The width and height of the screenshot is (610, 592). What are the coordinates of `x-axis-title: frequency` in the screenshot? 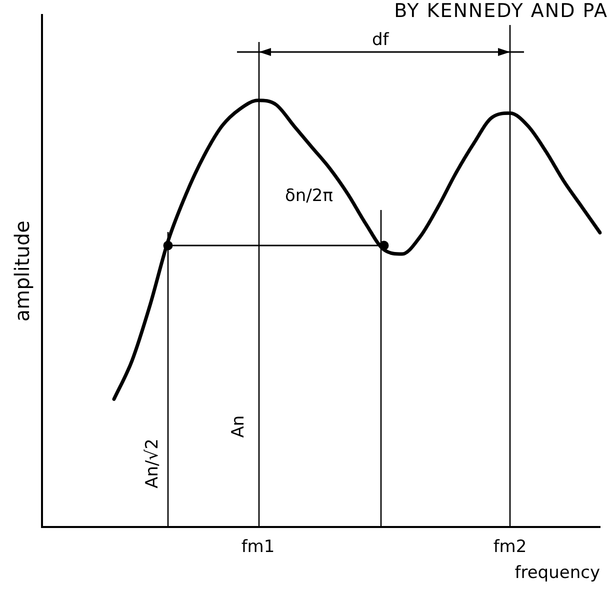 It's located at (557, 573).